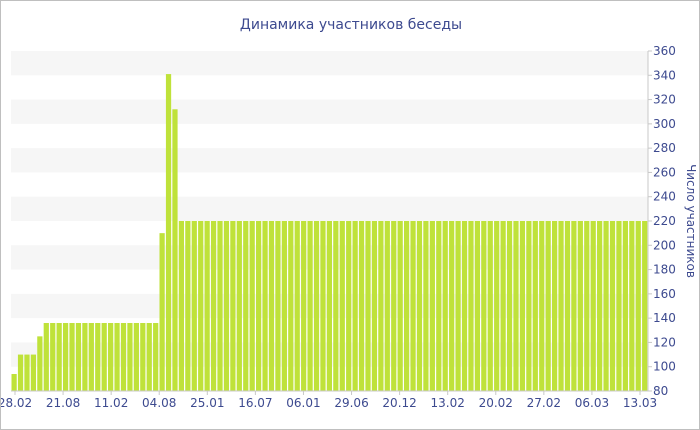  I want to click on y-tick-label: 340, so click(664, 75).